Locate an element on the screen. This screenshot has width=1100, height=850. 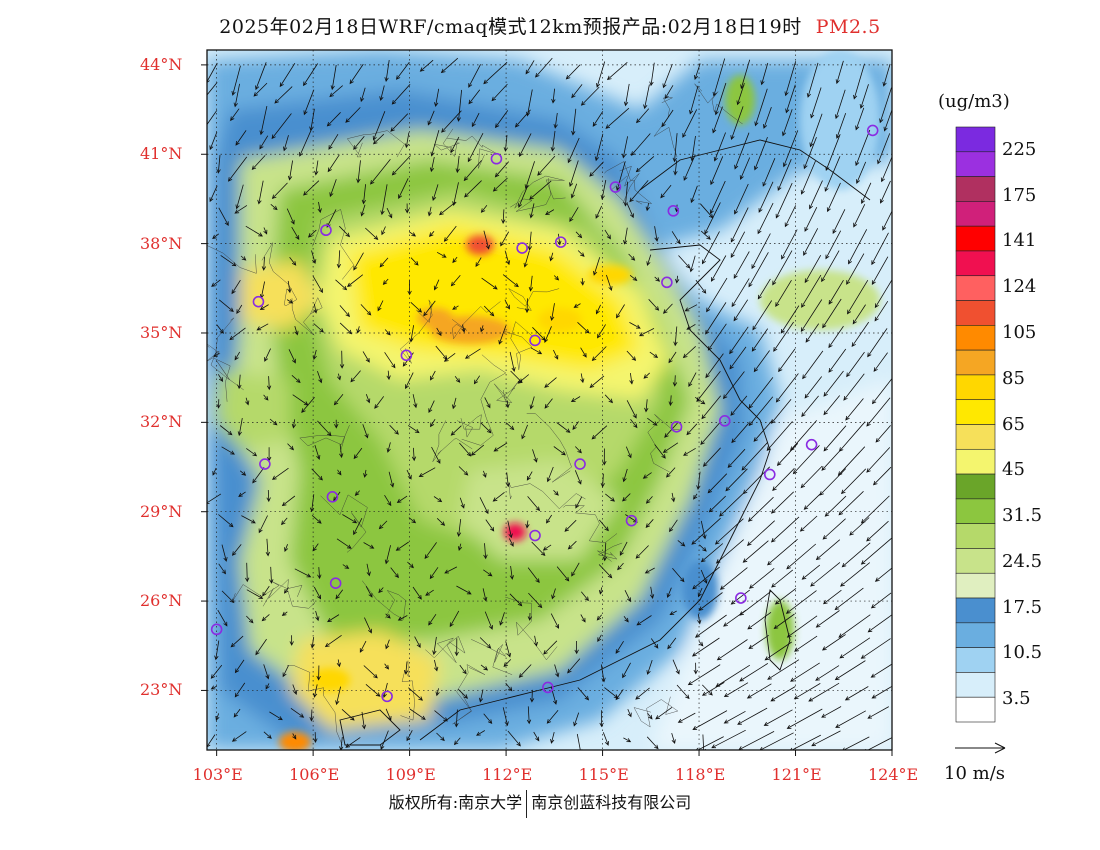
legend-label: 65 is located at coordinates (1013, 424).